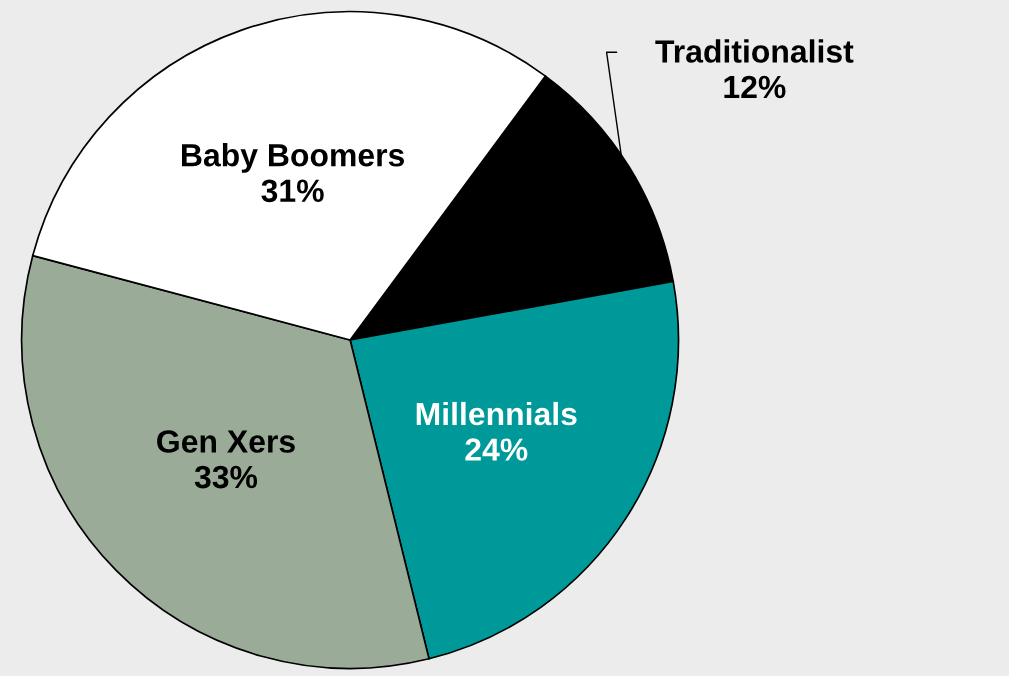  What do you see at coordinates (755, 87) in the screenshot?
I see `data-label: 12%` at bounding box center [755, 87].